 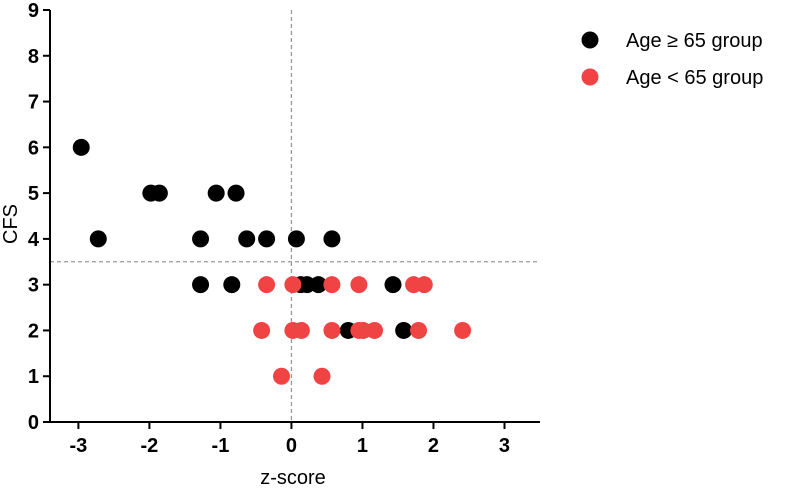 I want to click on x-tick-label: -1, so click(x=221, y=446).